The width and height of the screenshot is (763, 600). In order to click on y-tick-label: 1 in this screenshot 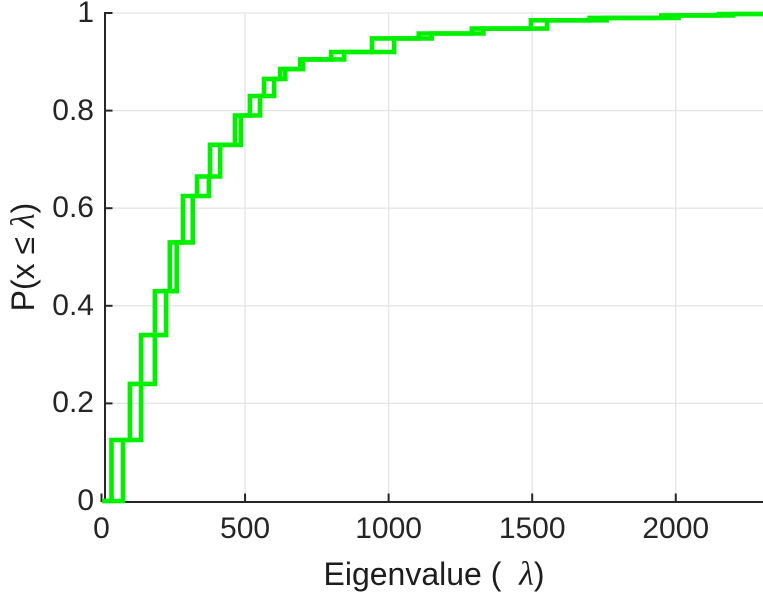, I will do `click(85, 14)`.